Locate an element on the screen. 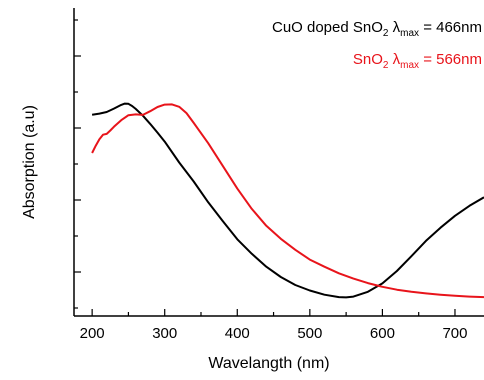 Image resolution: width=484 pixels, height=380 pixels. legend-0-sub: 2 is located at coordinates (386, 33).